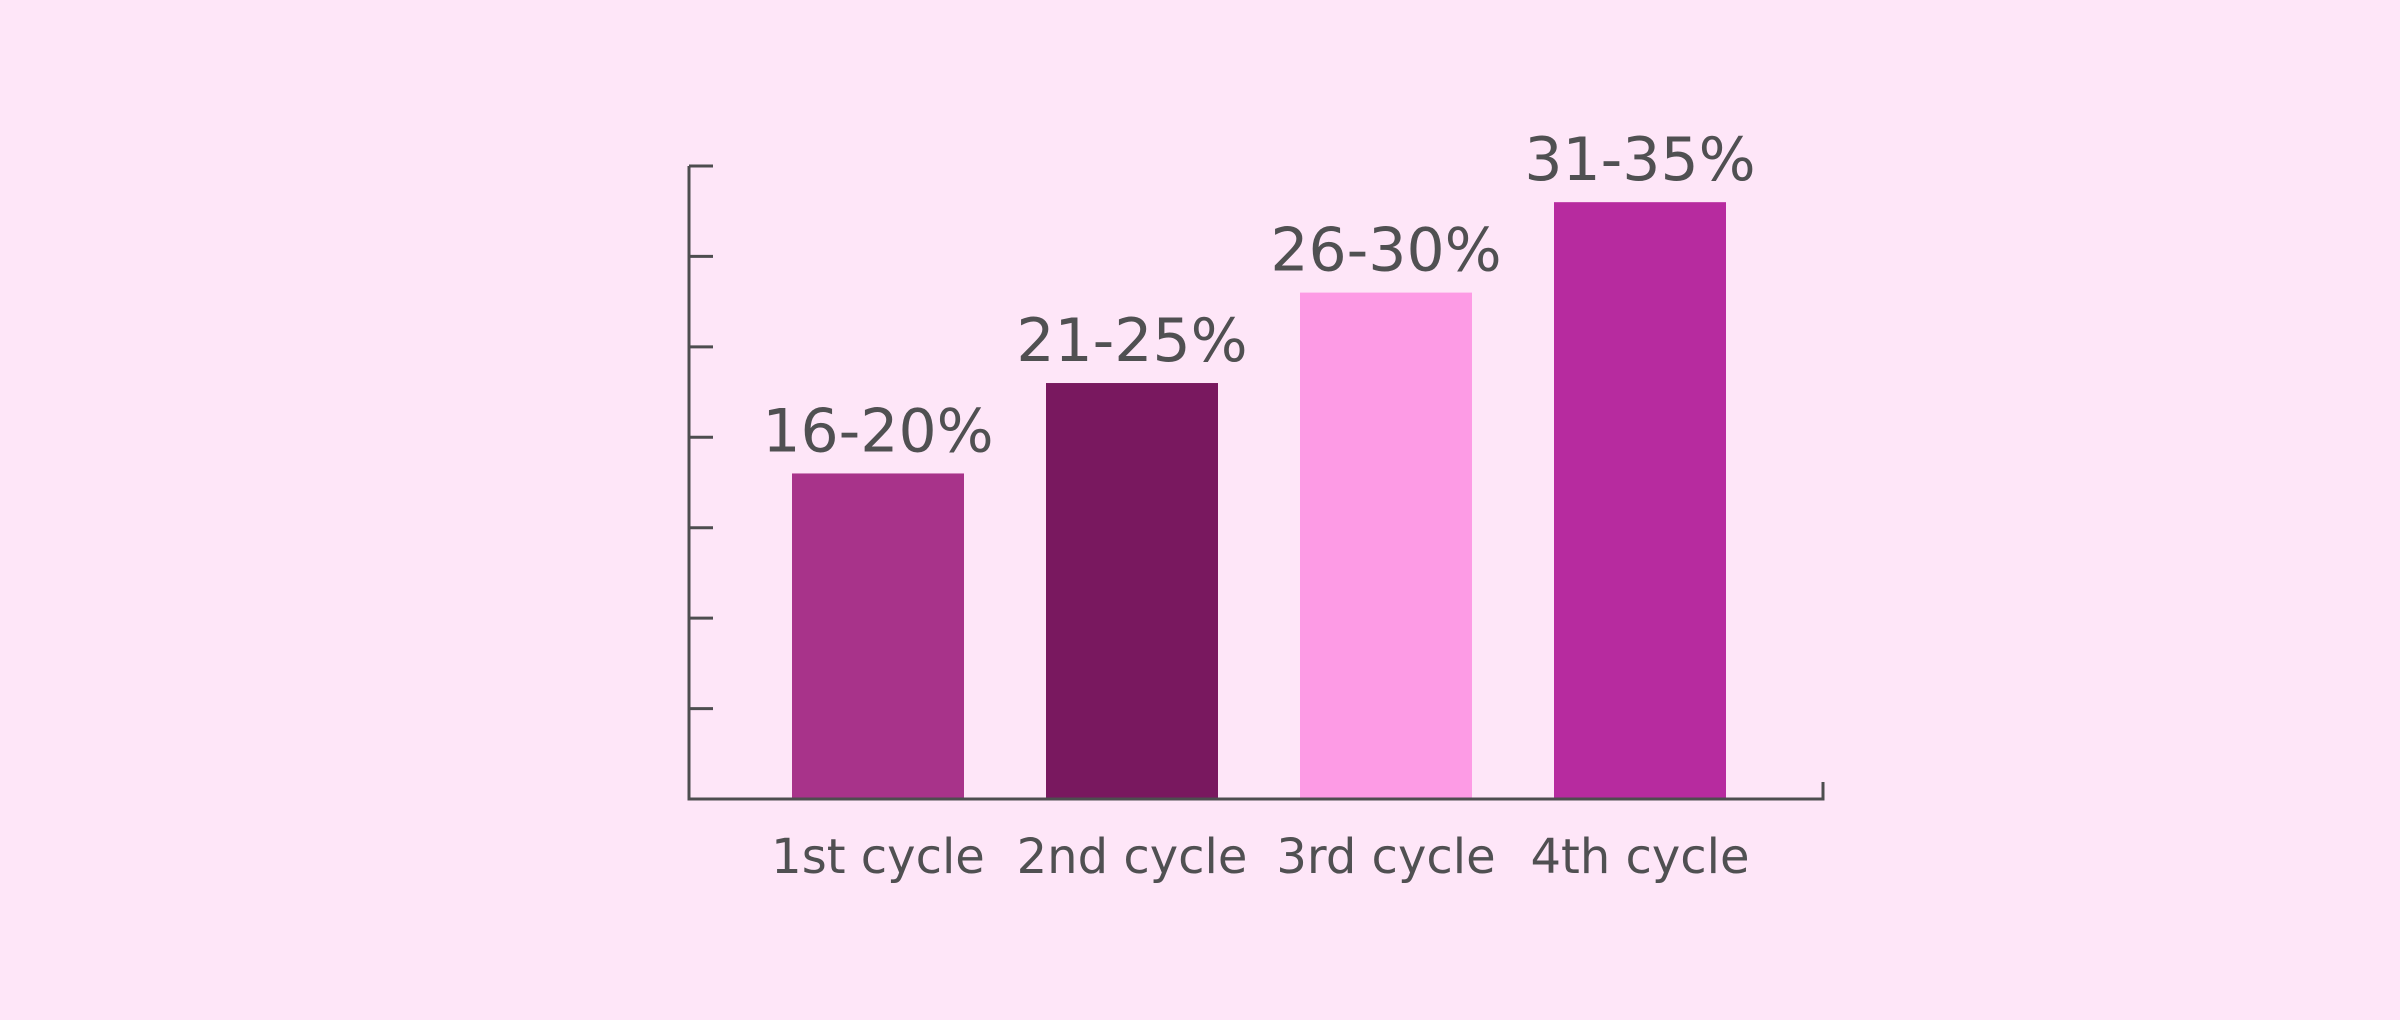 The image size is (2400, 1020). What do you see at coordinates (1132, 857) in the screenshot?
I see `category-label-2: 2nd cycle` at bounding box center [1132, 857].